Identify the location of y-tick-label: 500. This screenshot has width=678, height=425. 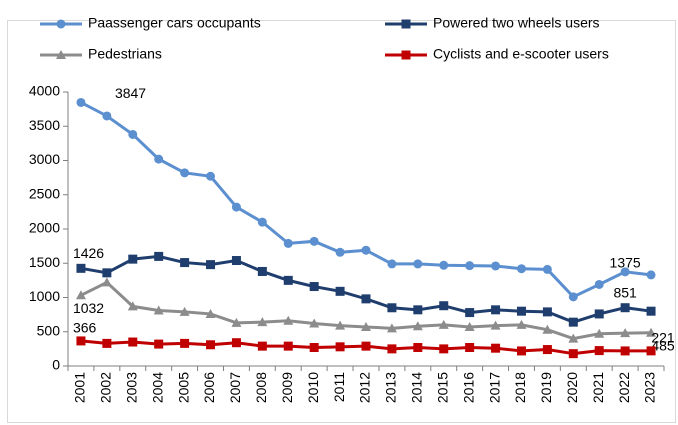
(49, 330).